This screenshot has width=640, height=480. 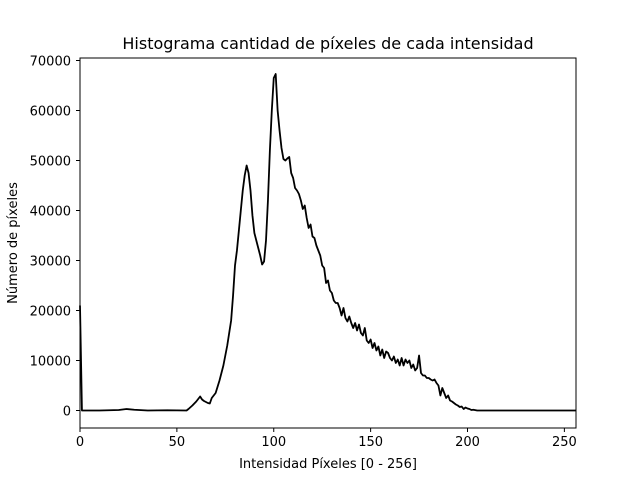 What do you see at coordinates (55, 237) in the screenshot?
I see `y-axis-ticks: 0 10000 20000 30000 40000 50000 60000 70000` at bounding box center [55, 237].